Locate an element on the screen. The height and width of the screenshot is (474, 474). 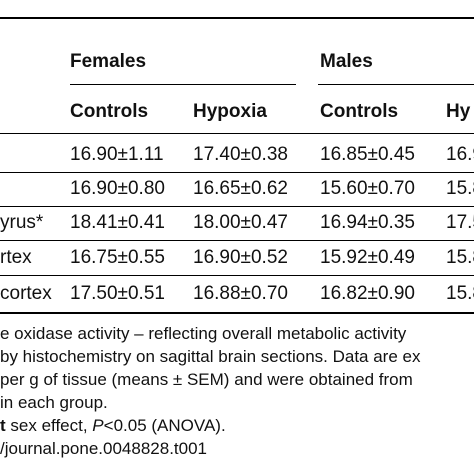
table-top-rule is located at coordinates (237, 18).